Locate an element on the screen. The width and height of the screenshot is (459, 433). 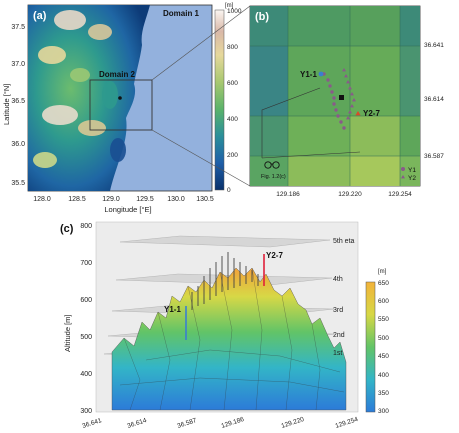
colorbar-tick: 200 is located at coordinates (232, 155).